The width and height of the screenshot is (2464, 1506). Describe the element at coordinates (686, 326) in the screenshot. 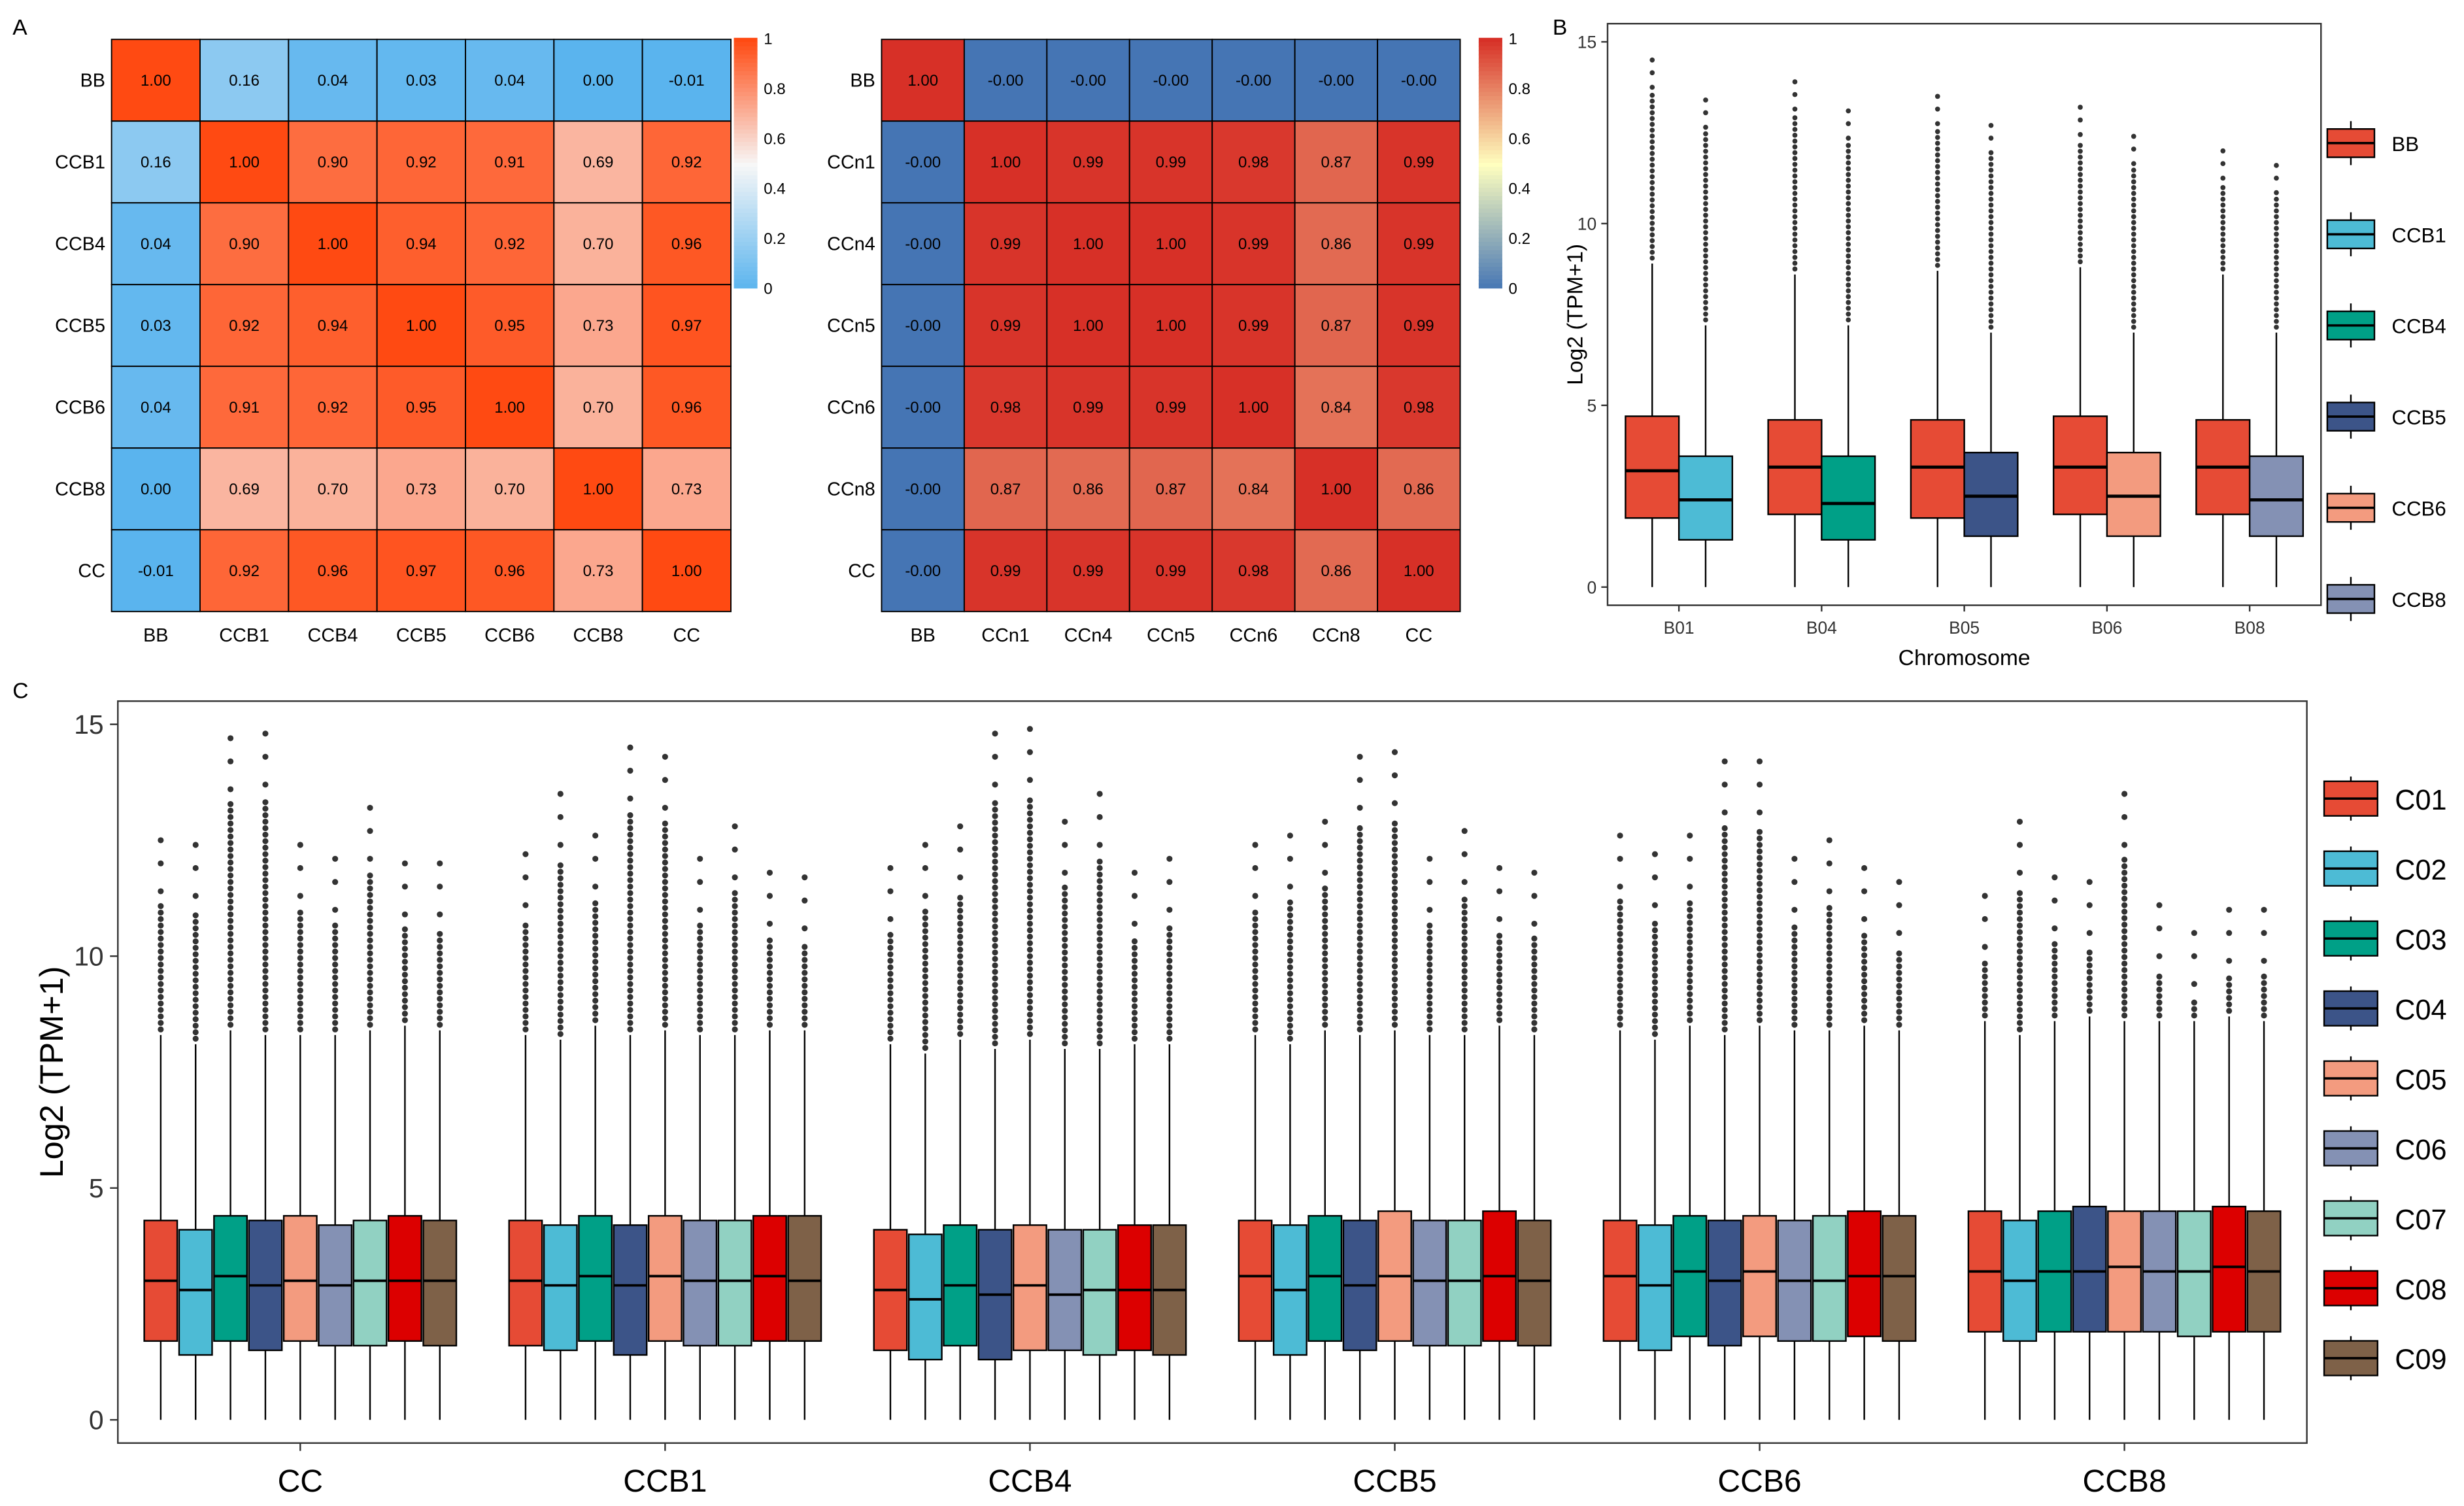

I see `hm1-cell-label: 0.97` at that location.